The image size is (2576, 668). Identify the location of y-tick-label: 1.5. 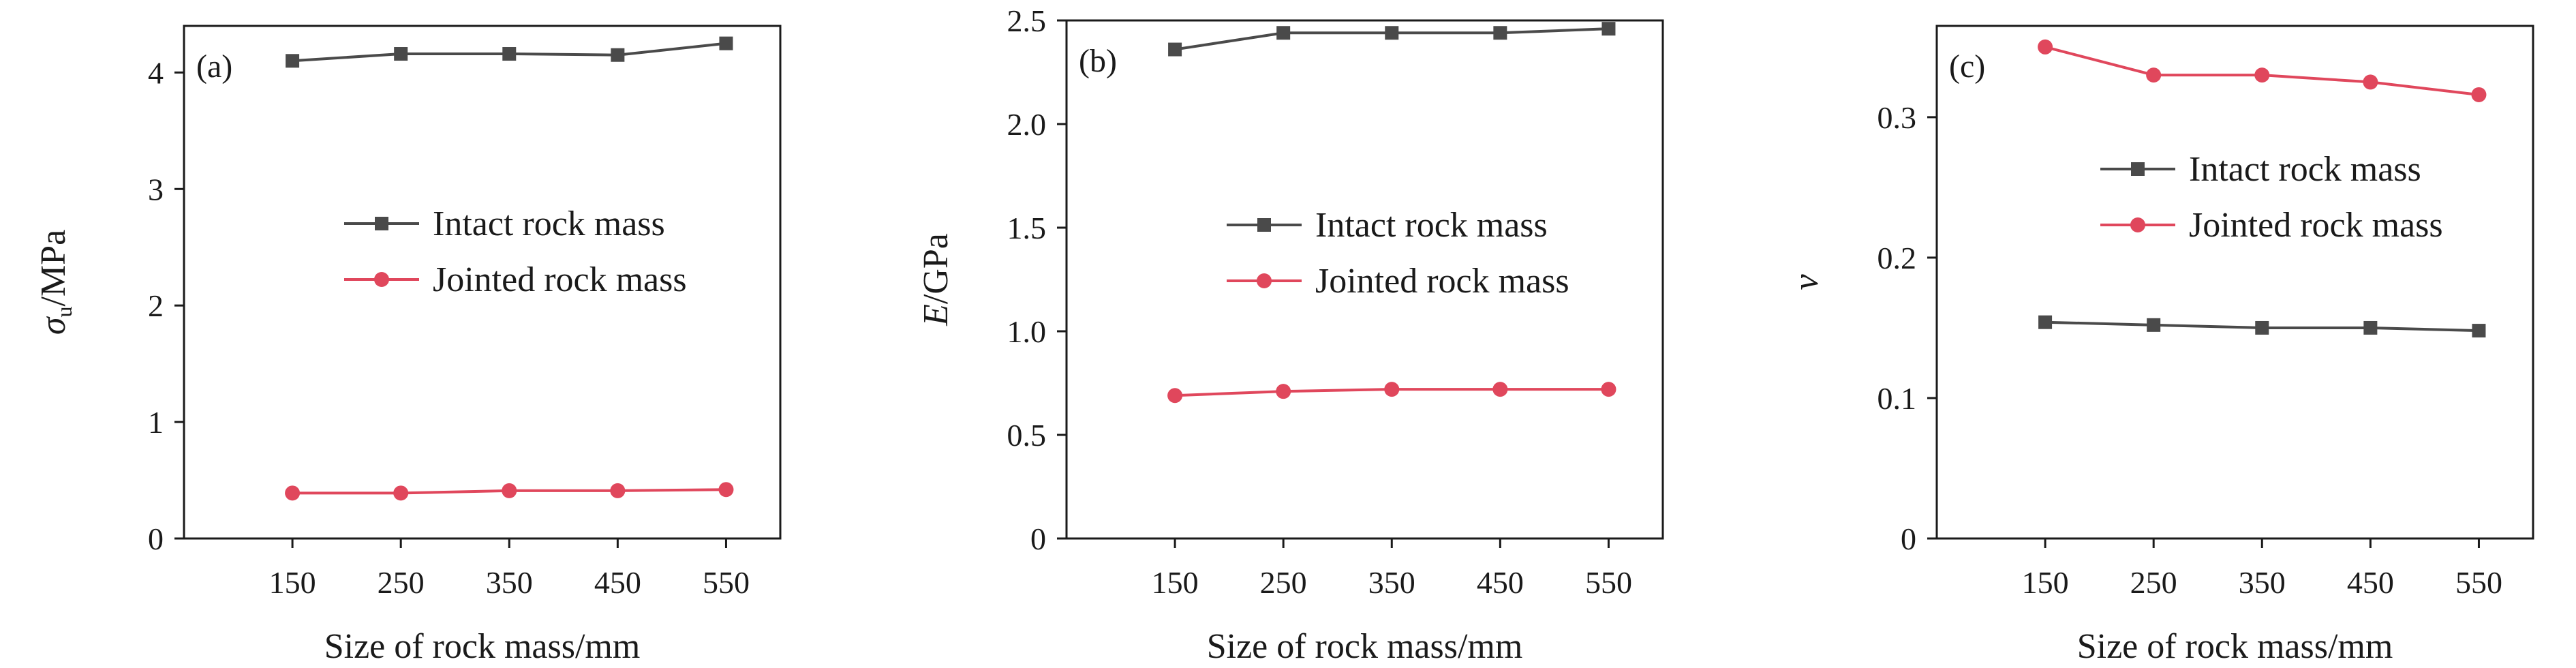
(1027, 228).